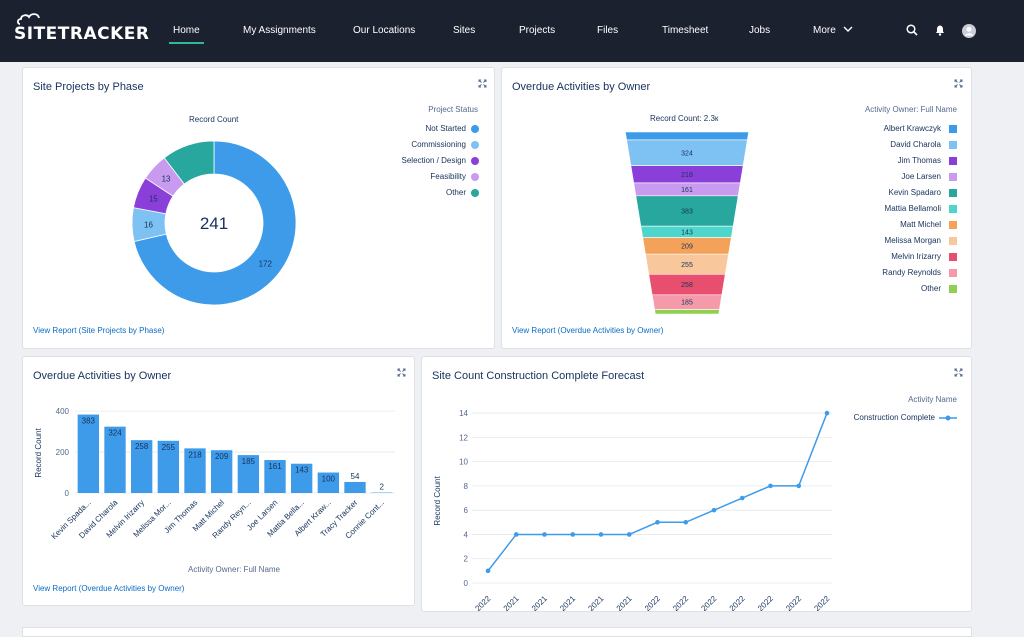 This screenshot has height=637, width=1024. Describe the element at coordinates (833, 30) in the screenshot. I see `nav-more: More` at that location.